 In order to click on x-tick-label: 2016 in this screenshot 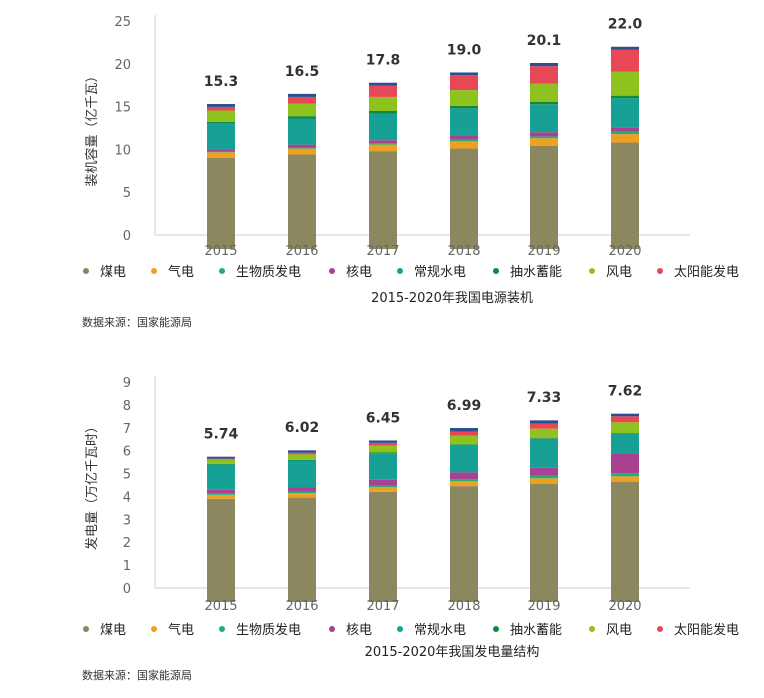, I will do `click(301, 606)`.